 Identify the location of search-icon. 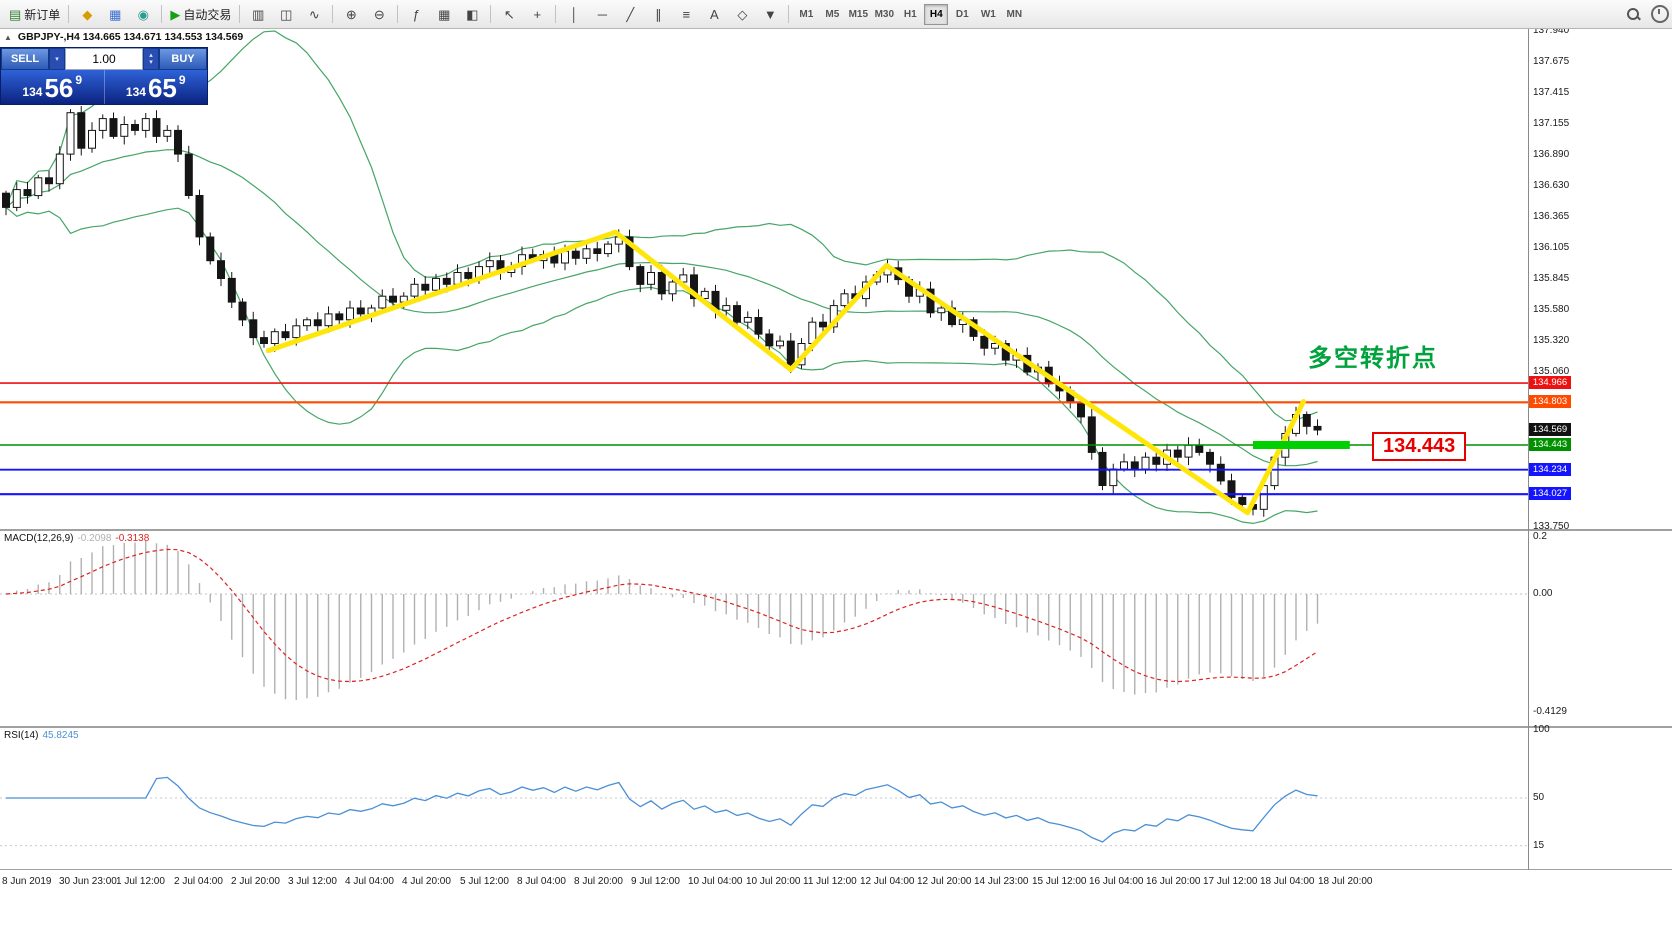
(1633, 14).